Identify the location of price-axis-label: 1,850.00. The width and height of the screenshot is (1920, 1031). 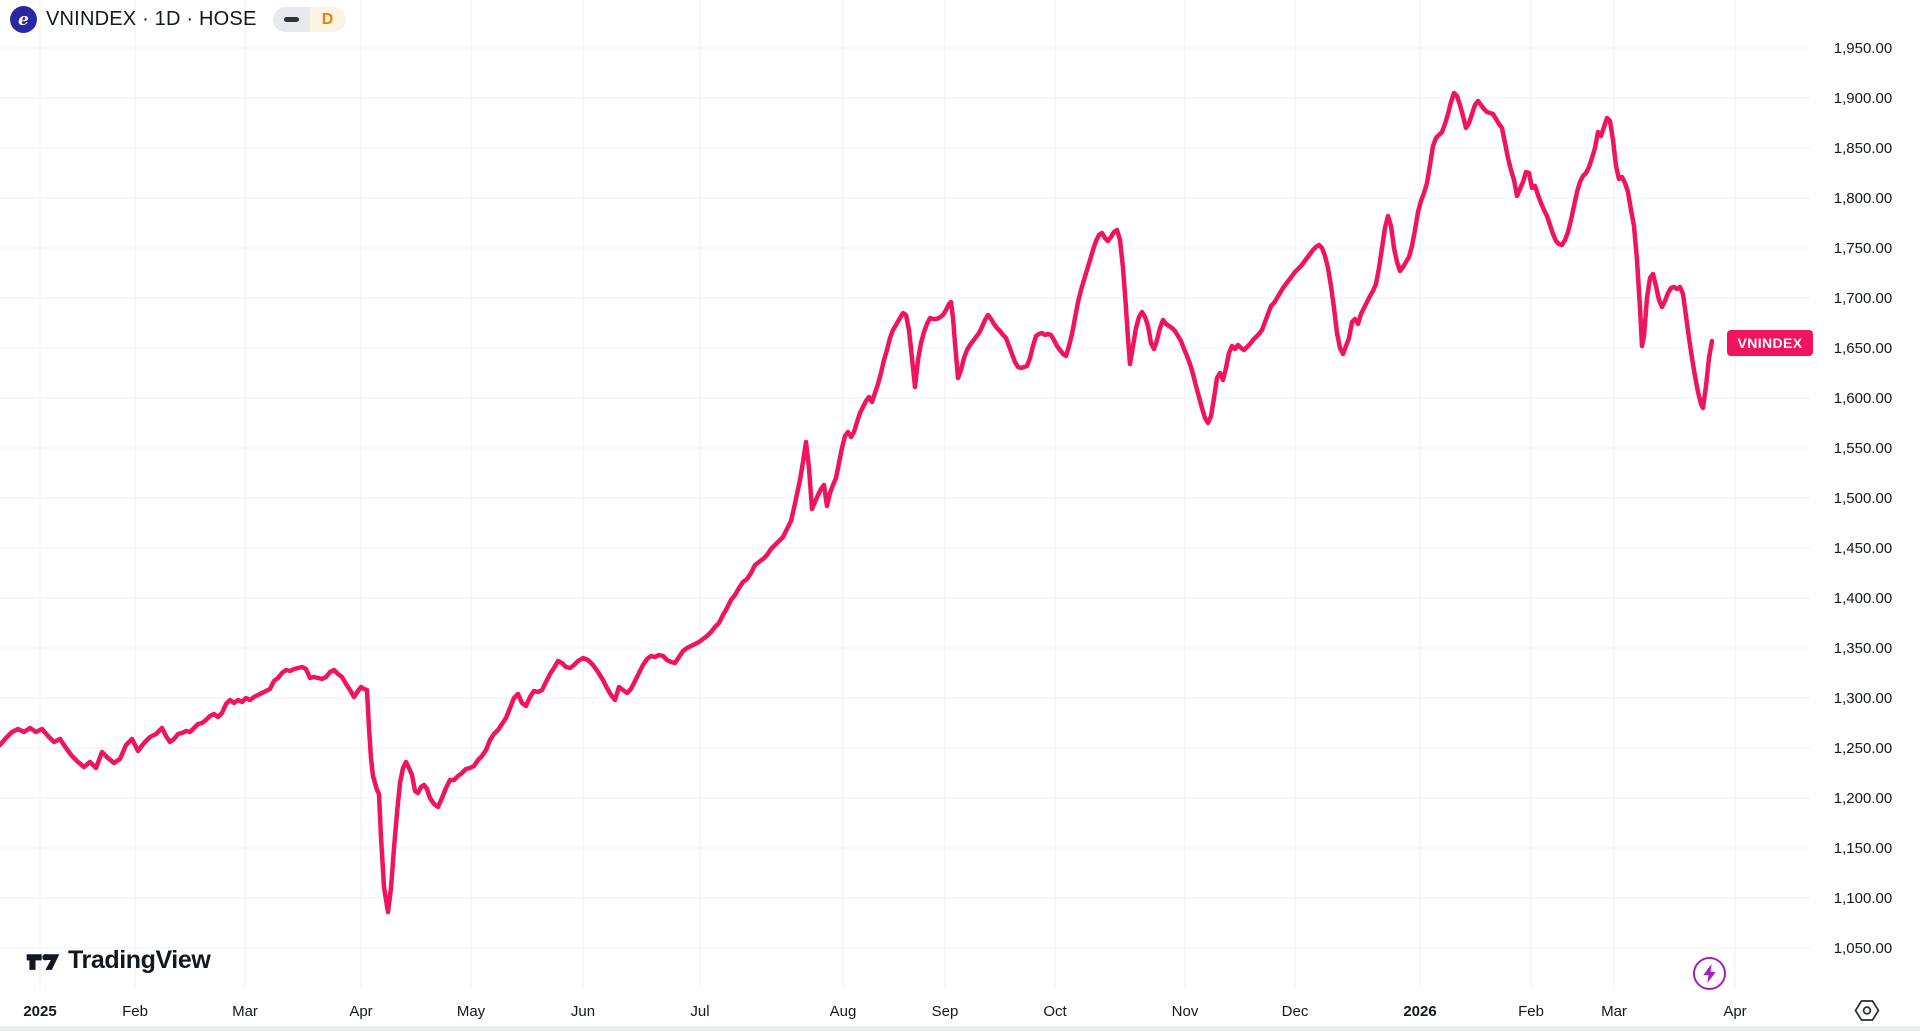
(1863, 148).